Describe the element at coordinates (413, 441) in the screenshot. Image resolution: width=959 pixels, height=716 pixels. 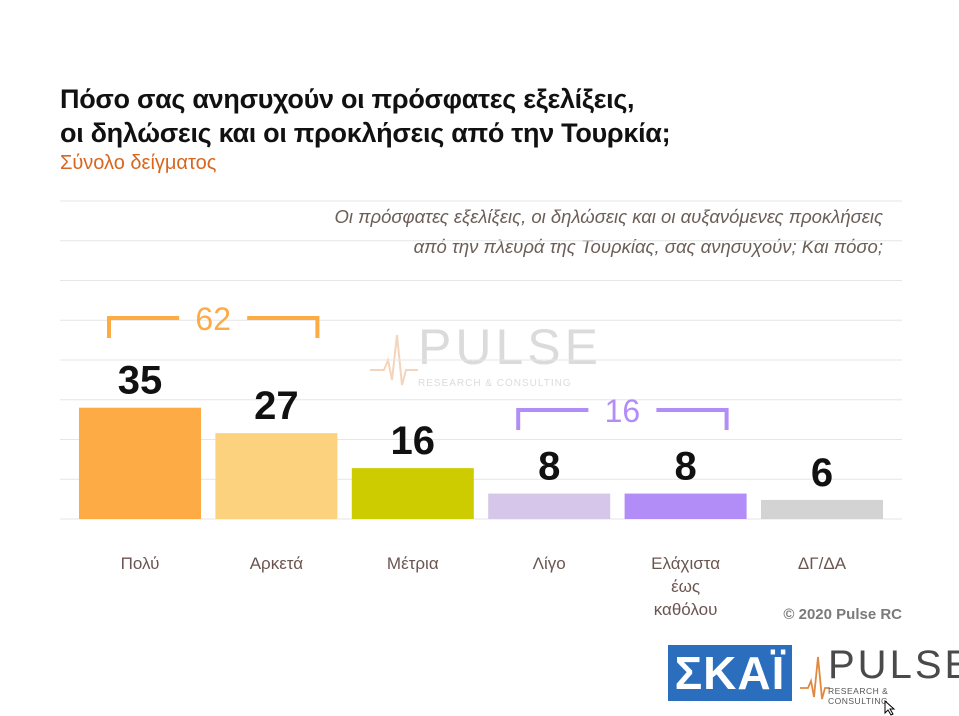
I see `bar-value-label: 16` at that location.